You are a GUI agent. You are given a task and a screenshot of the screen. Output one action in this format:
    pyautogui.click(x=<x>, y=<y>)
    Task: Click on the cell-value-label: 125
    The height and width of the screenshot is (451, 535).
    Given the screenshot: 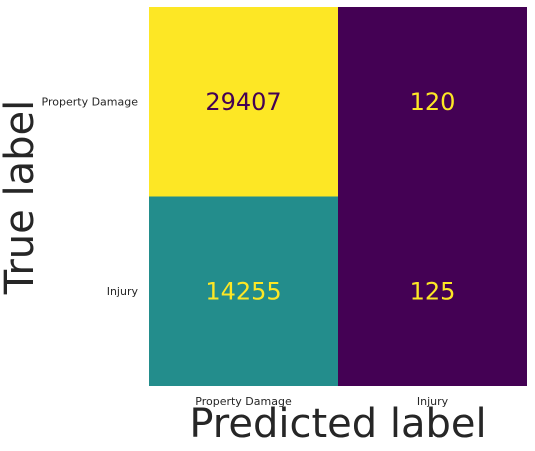 What is the action you would take?
    pyautogui.click(x=433, y=291)
    